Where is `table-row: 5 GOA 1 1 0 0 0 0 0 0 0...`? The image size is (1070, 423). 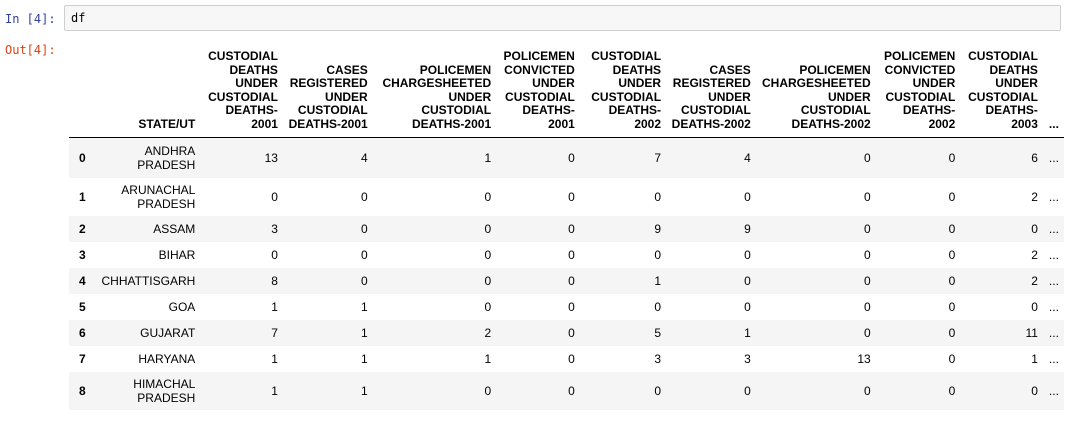 table-row: 5 GOA 1 1 0 0 0 0 0 0 0... is located at coordinates (566, 307).